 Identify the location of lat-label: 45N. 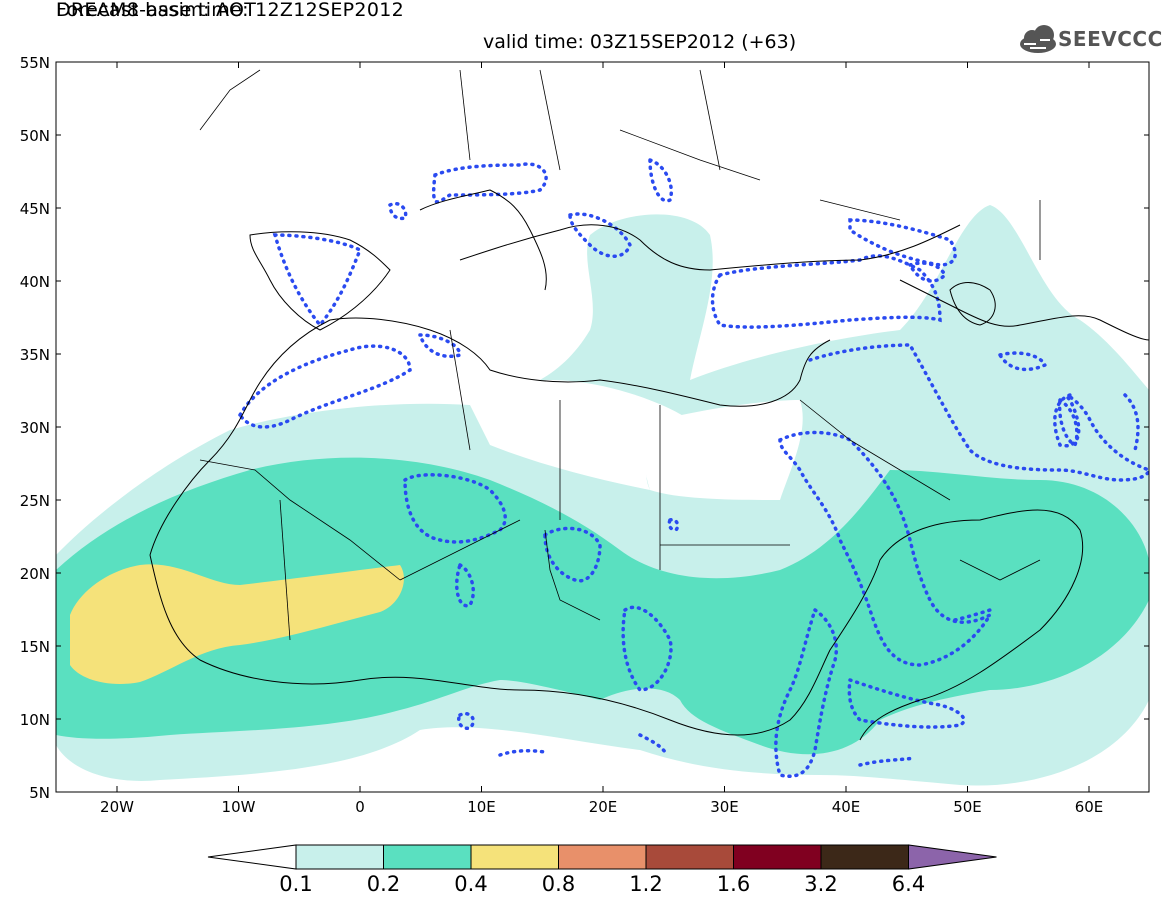
(35, 209).